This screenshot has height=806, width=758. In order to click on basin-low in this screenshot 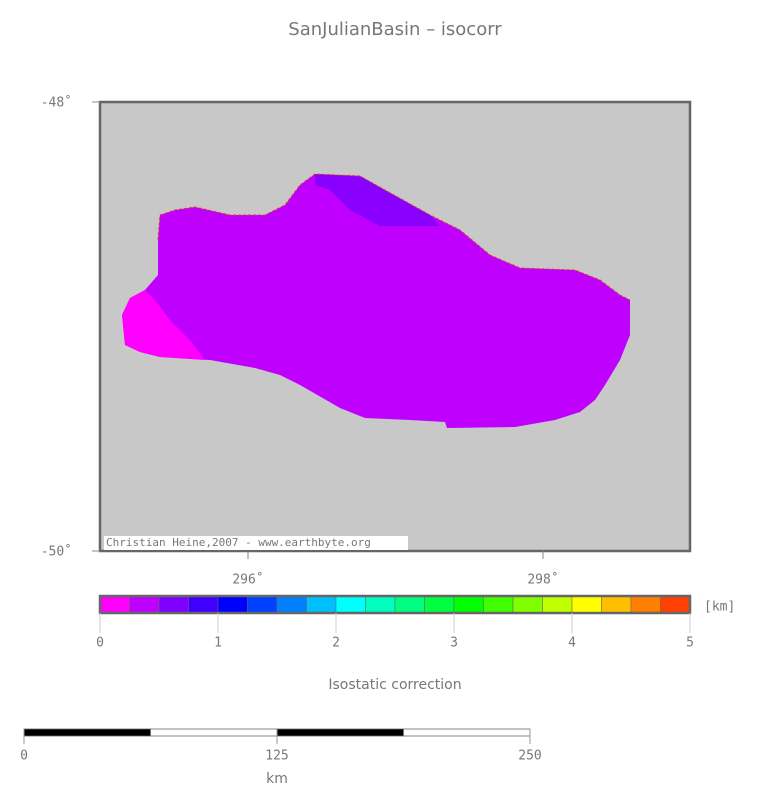, I will do `click(163, 325)`.